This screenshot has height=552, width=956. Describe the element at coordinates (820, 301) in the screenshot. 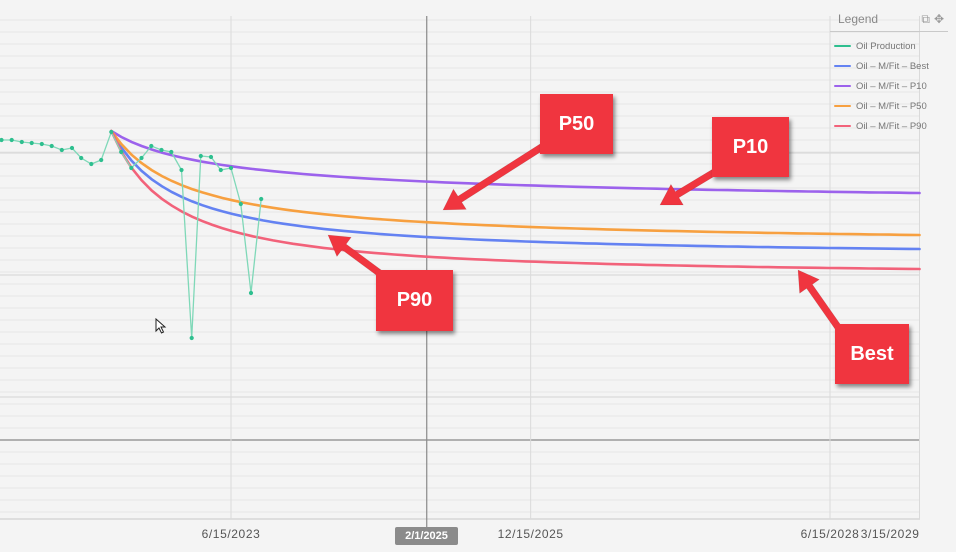

I see `arrow-best` at that location.